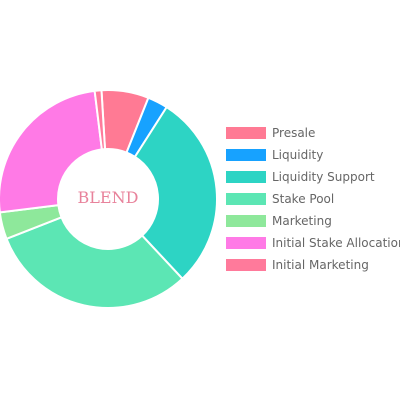 The height and width of the screenshot is (400, 400). I want to click on legend-item-stake-pool: Stake Pool, so click(312, 199).